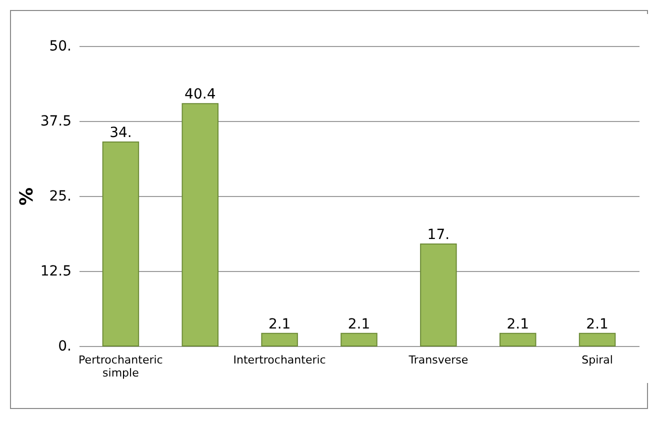  What do you see at coordinates (56, 272) in the screenshot?
I see `y-tick-label: 12.5` at bounding box center [56, 272].